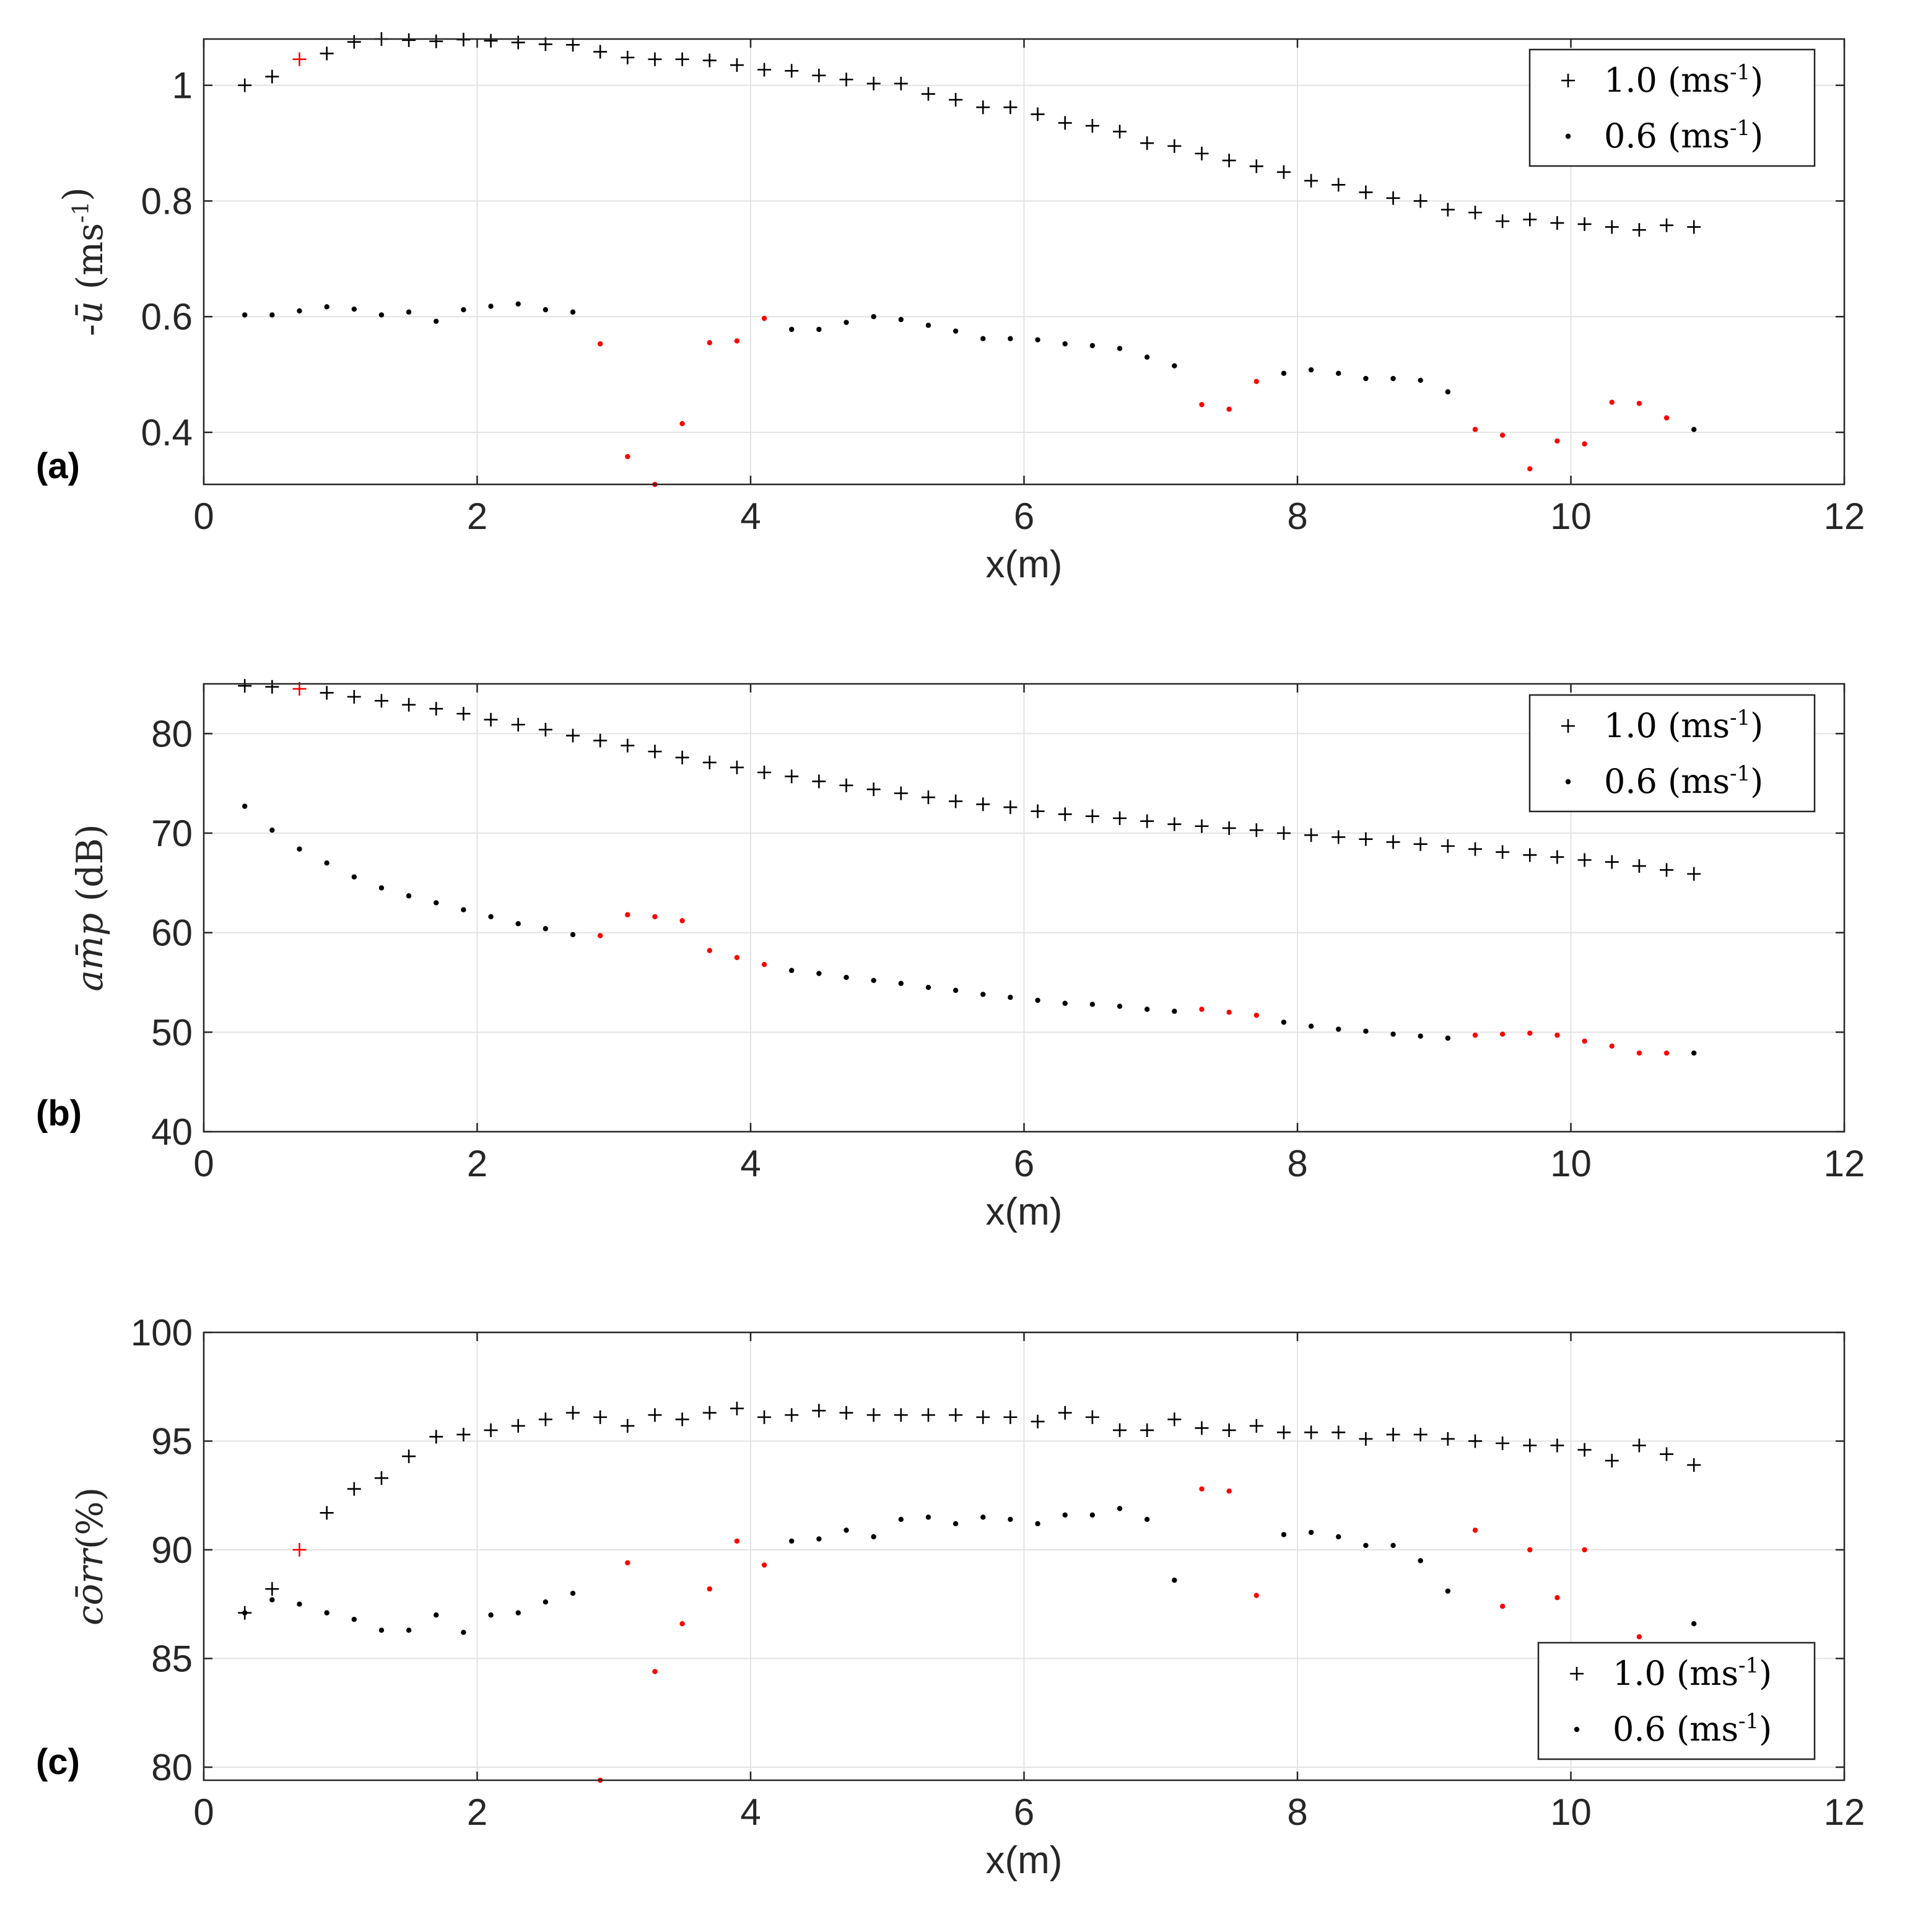 The image size is (1905, 1932). What do you see at coordinates (1568, 80) in the screenshot?
I see `legend-marker-plus` at bounding box center [1568, 80].